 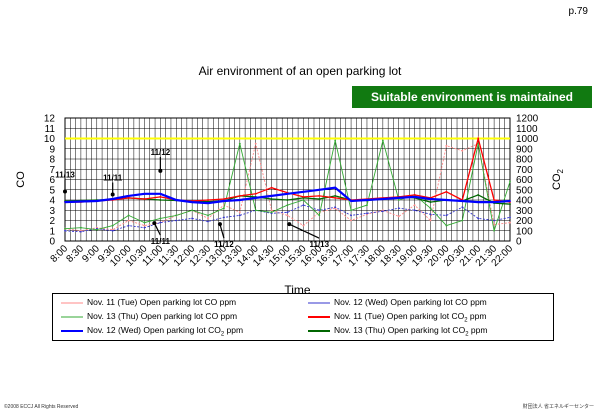 What do you see at coordinates (50, 139) in the screenshot?
I see `y-left-tick-label: 10` at bounding box center [50, 139].